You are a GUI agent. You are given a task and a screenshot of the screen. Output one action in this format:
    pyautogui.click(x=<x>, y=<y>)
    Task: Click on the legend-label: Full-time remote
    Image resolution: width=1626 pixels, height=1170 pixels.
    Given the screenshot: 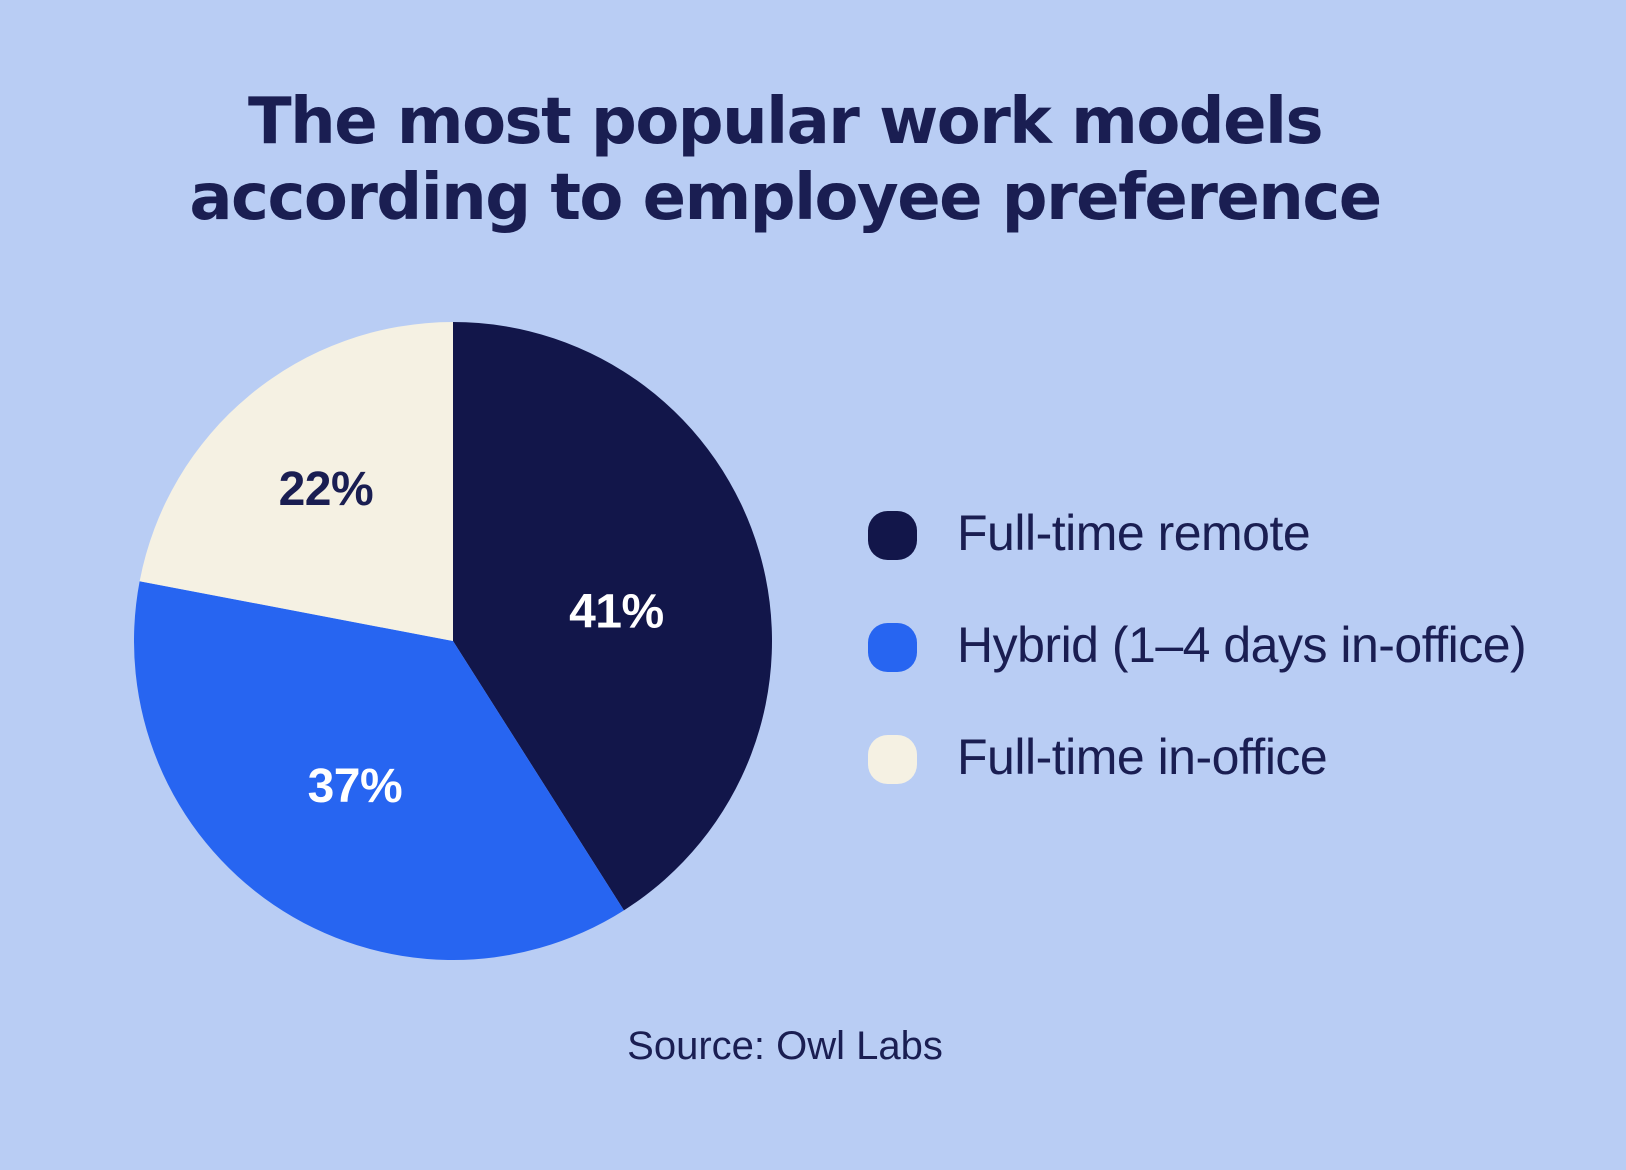 What is the action you would take?
    pyautogui.click(x=1134, y=533)
    